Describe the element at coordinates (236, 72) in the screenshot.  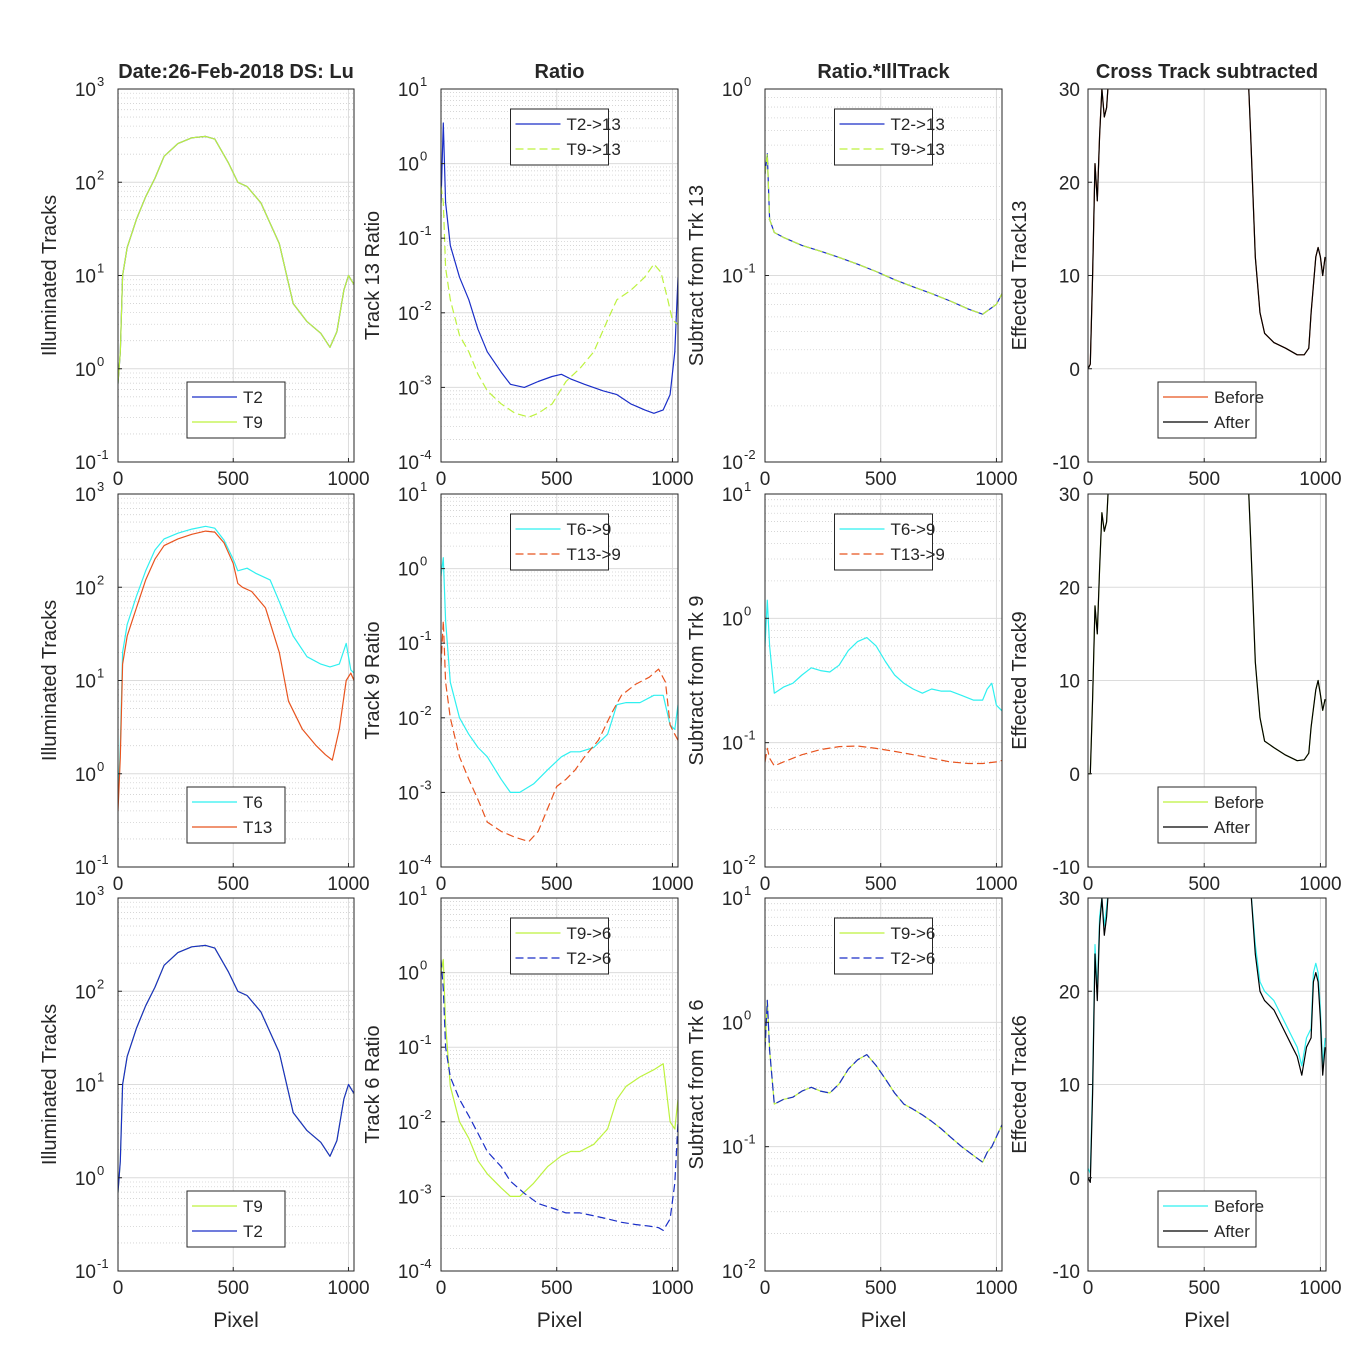
I see `column-title-0: Date:26-Feb-2018 DS: Lu` at that location.